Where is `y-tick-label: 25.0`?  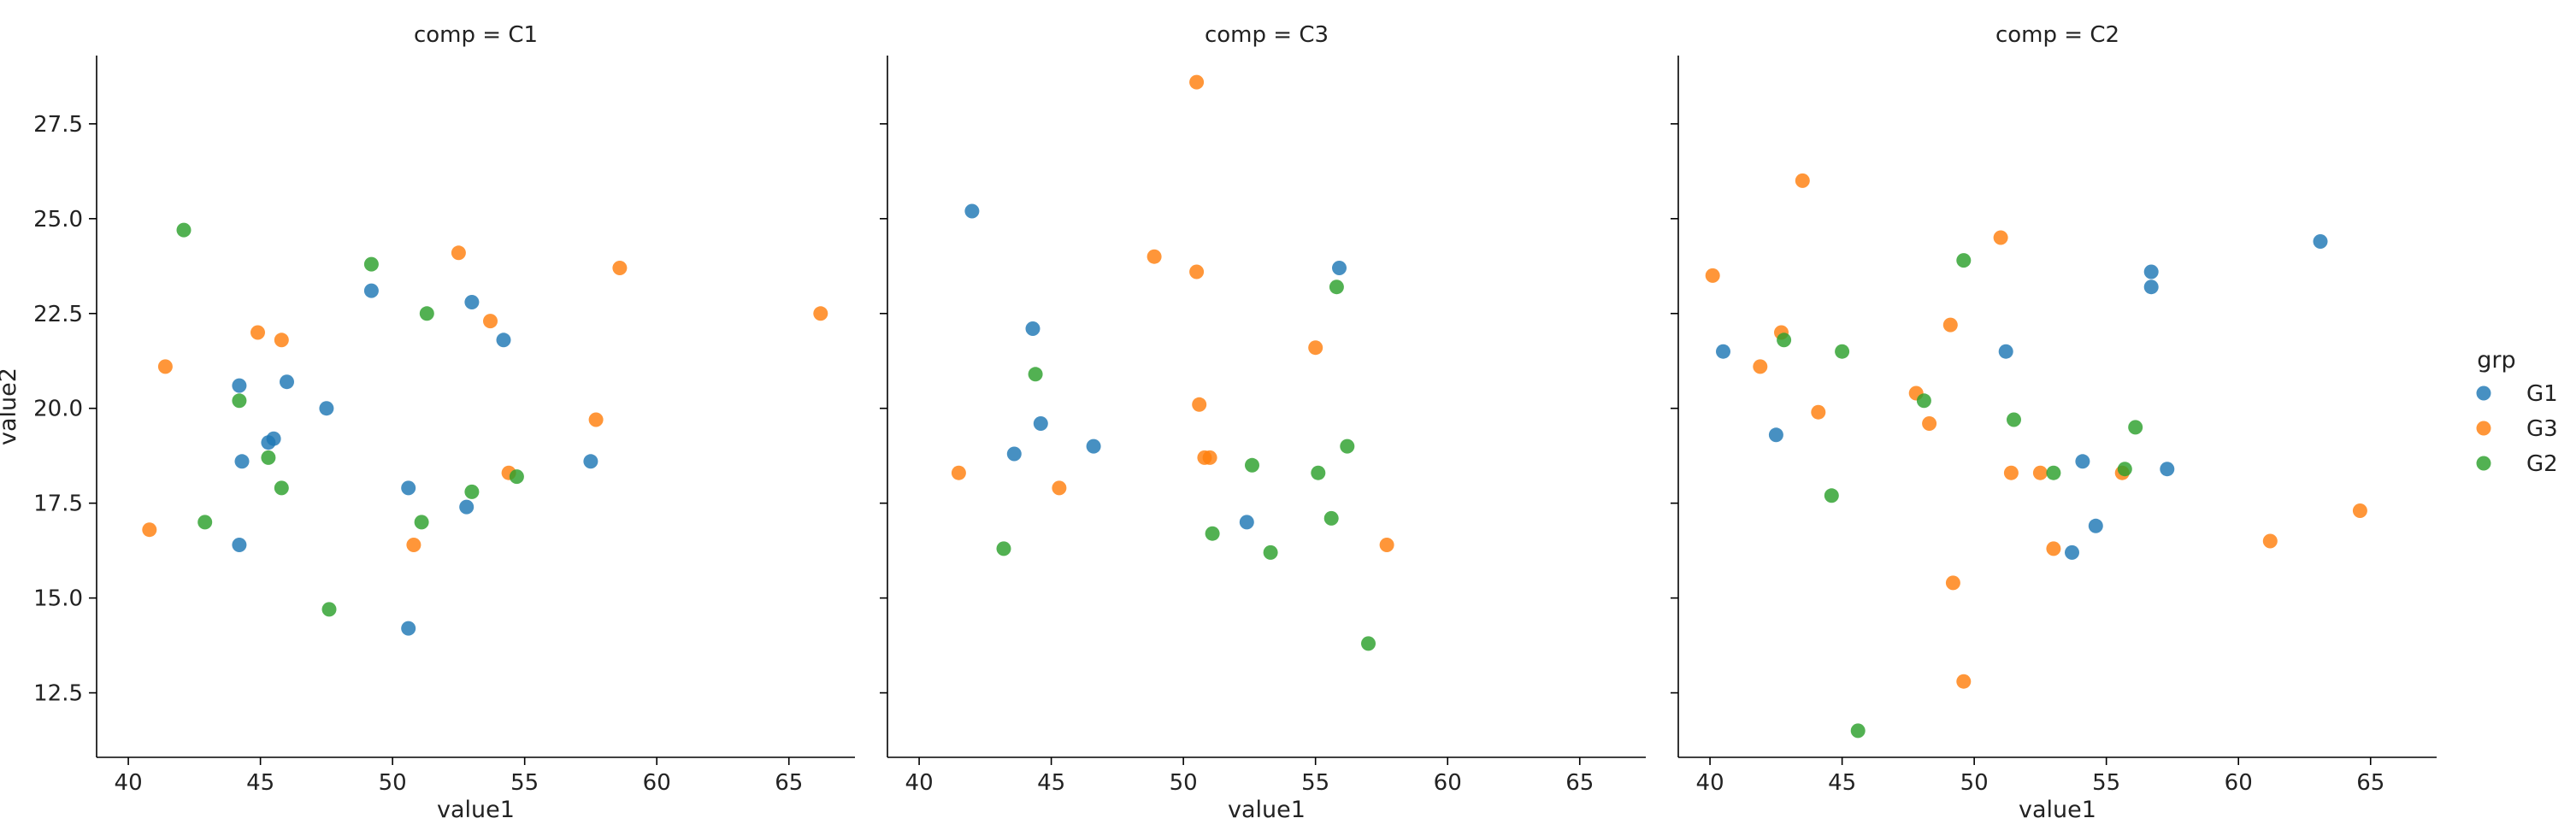 y-tick-label: 25.0 is located at coordinates (58, 219).